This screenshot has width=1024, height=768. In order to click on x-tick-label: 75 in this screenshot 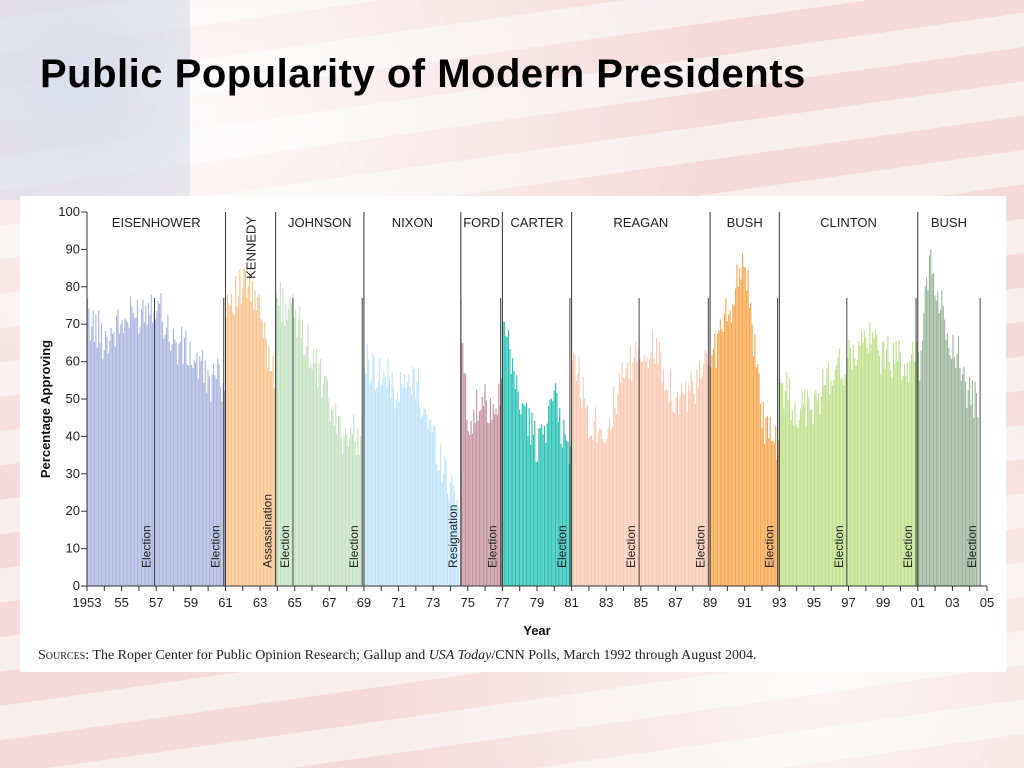, I will do `click(468, 602)`.